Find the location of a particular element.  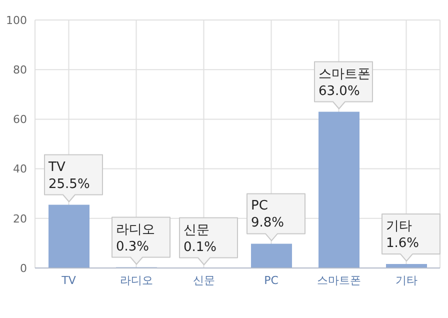

category-label: TV is located at coordinates (57, 167).